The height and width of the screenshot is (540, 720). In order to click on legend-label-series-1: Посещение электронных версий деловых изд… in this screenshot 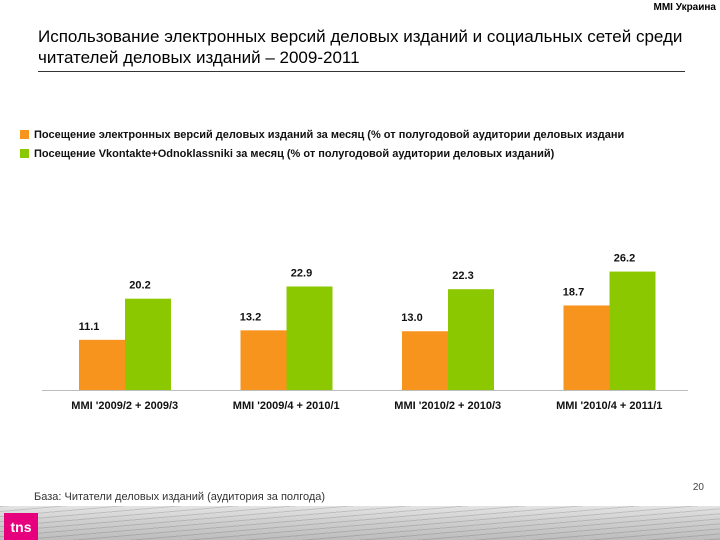, I will do `click(329, 134)`.